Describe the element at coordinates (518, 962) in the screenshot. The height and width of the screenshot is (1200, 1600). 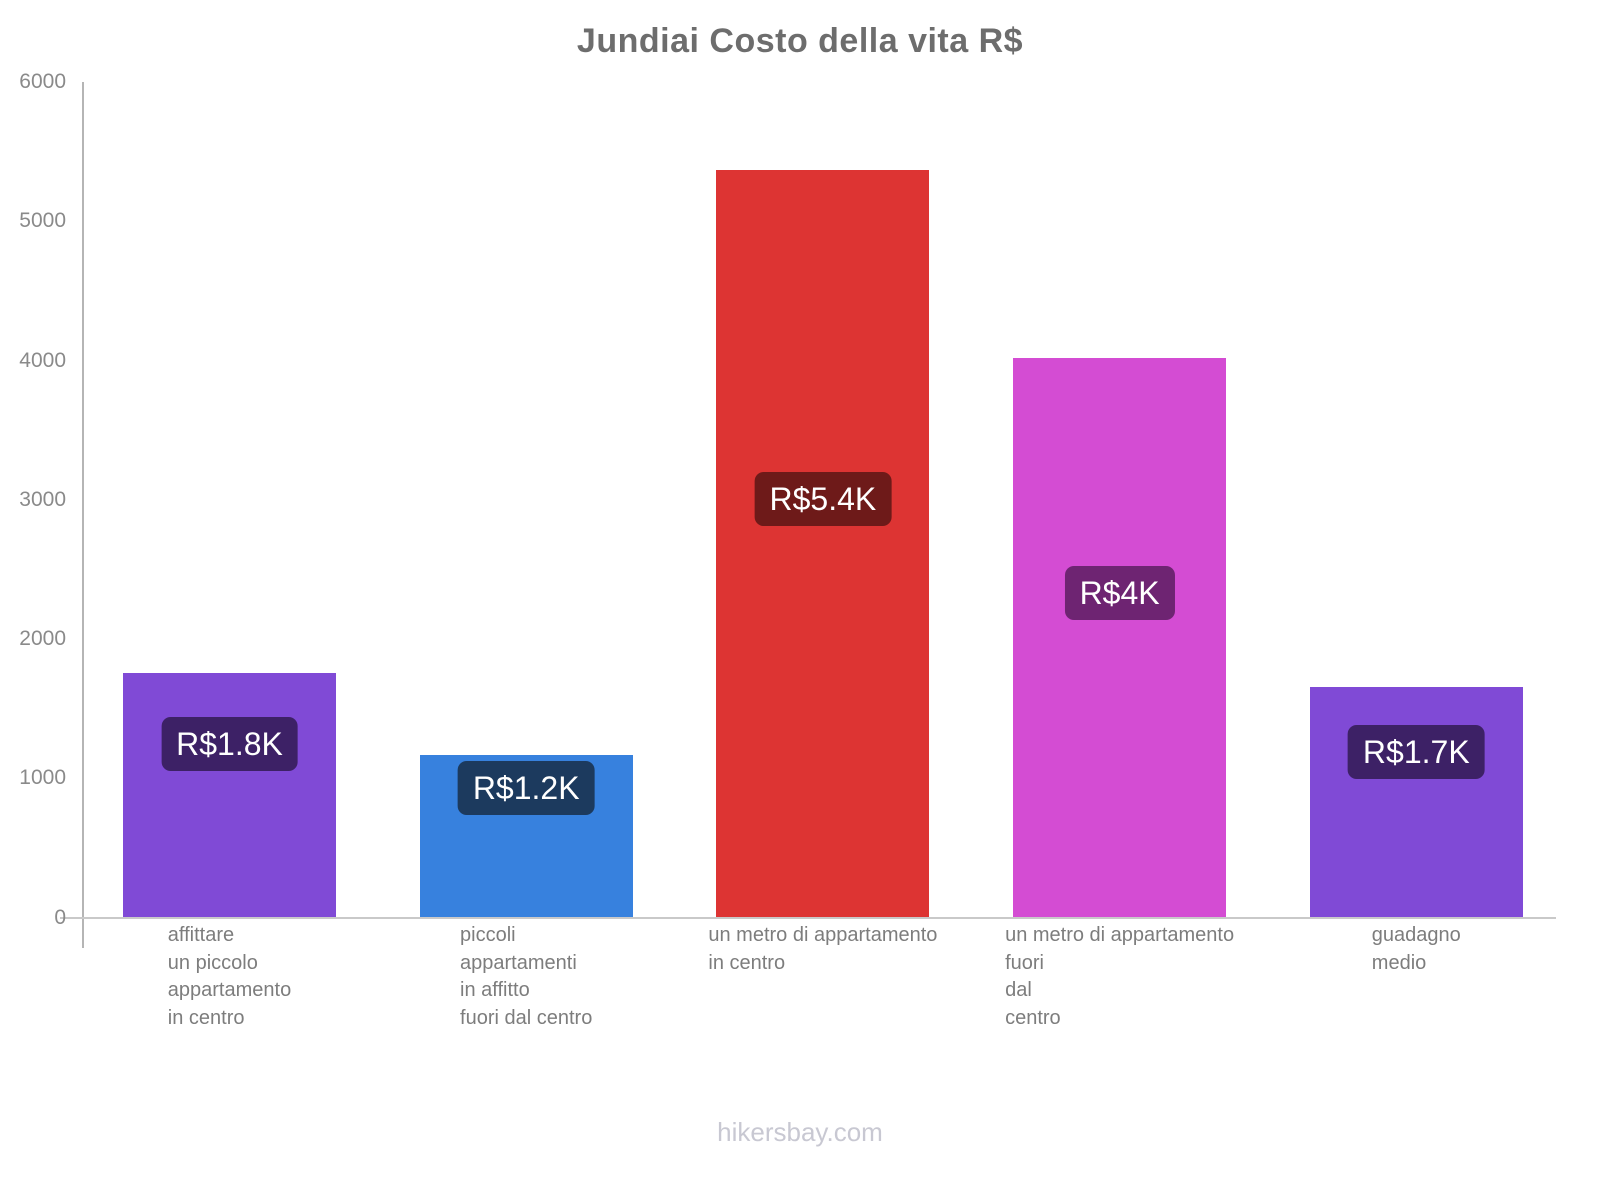
I see `x-category-label-line: appartamenti` at that location.